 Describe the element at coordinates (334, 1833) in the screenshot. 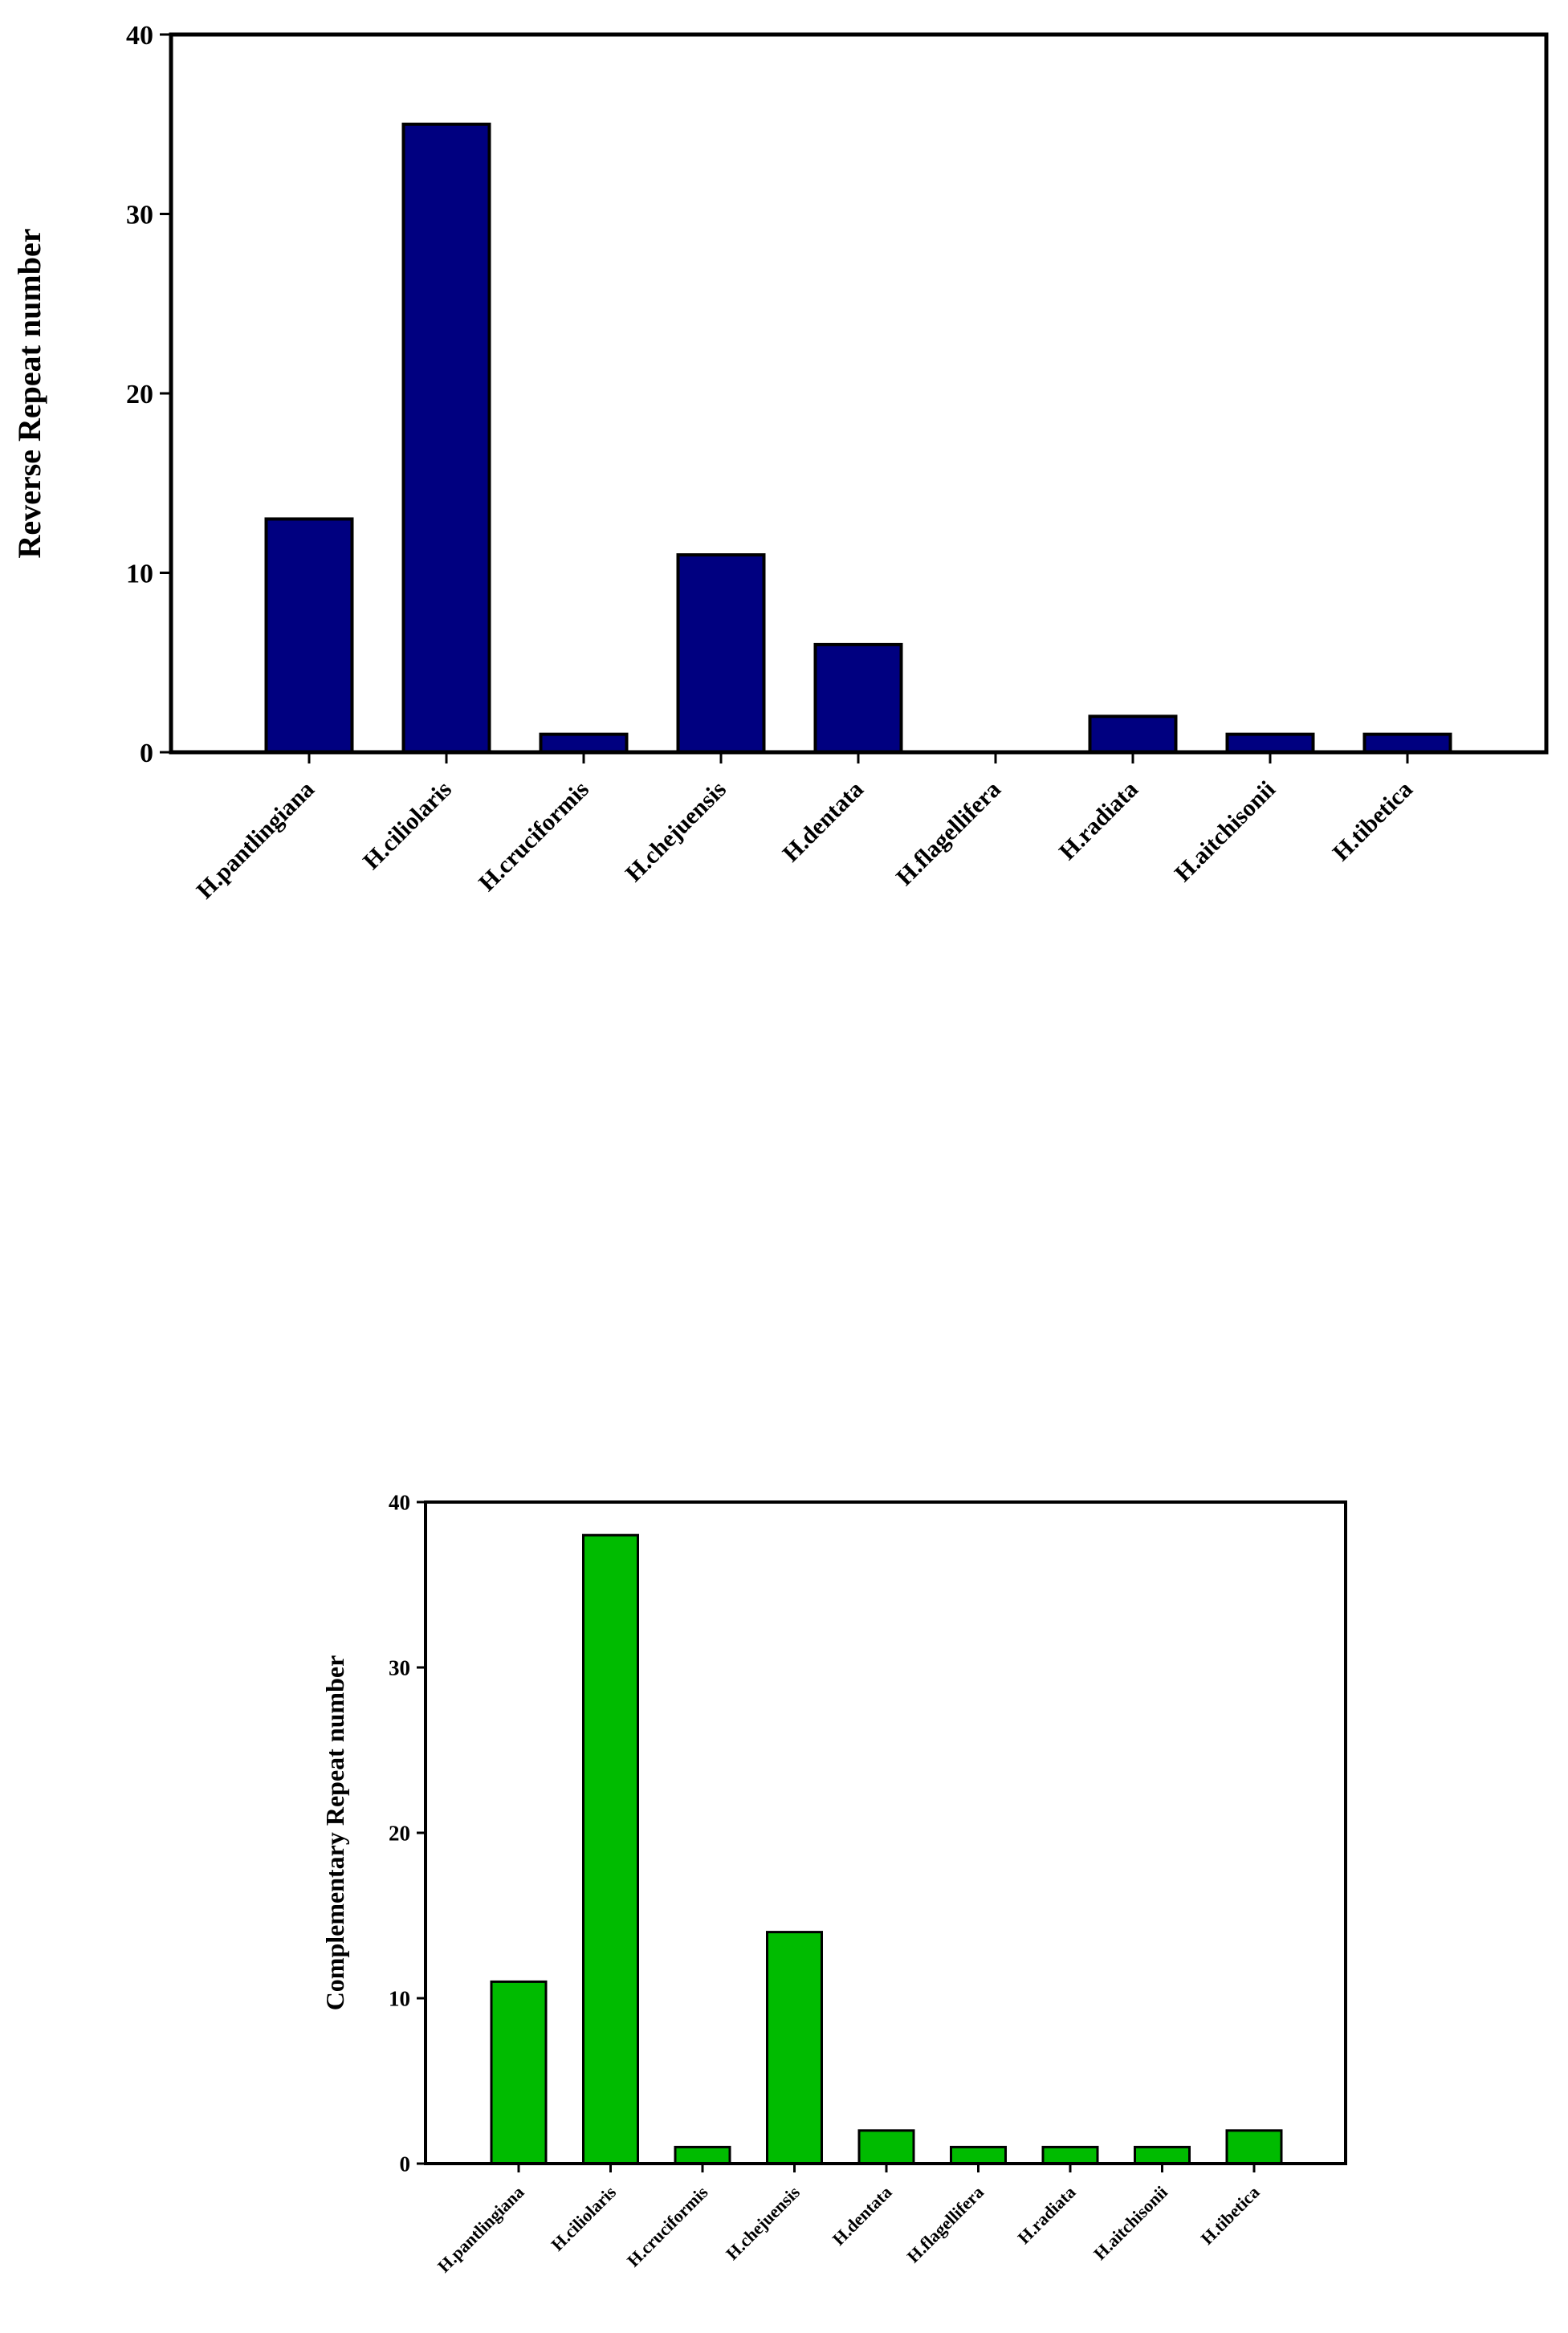

I see `y-axis-title: Complementary Repeat number` at that location.